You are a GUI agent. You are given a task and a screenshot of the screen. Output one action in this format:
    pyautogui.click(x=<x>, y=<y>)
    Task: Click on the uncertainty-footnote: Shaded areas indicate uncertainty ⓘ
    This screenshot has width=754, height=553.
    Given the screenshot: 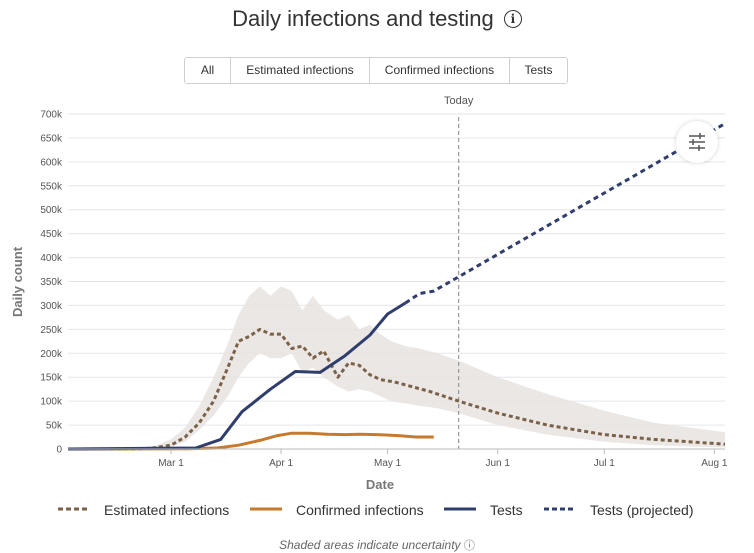 What is the action you would take?
    pyautogui.click(x=377, y=545)
    